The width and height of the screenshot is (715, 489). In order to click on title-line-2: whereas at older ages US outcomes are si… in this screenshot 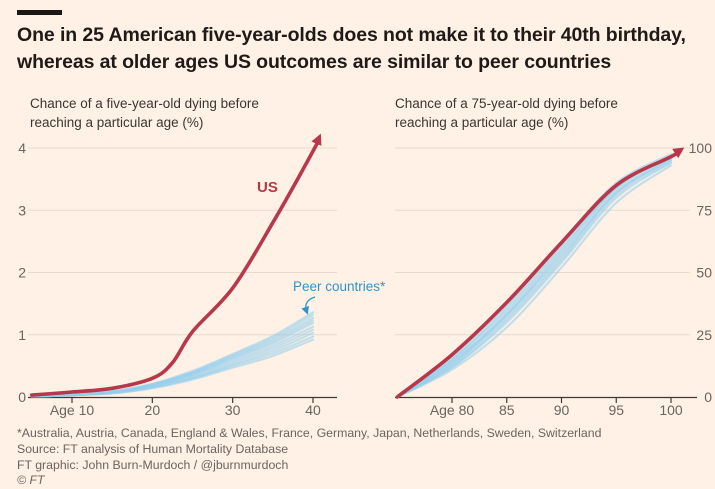, I will do `click(314, 62)`.